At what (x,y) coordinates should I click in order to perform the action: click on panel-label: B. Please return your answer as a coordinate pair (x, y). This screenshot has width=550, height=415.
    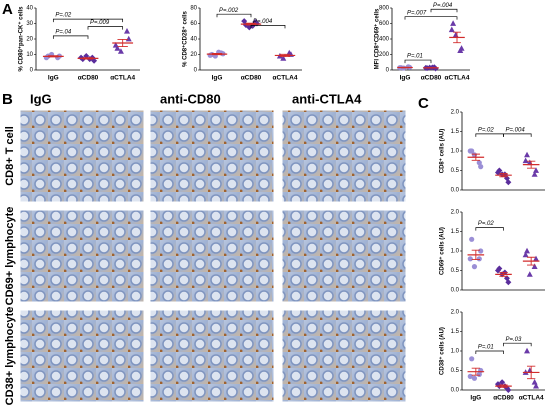
    Looking at the image, I should click on (7, 99).